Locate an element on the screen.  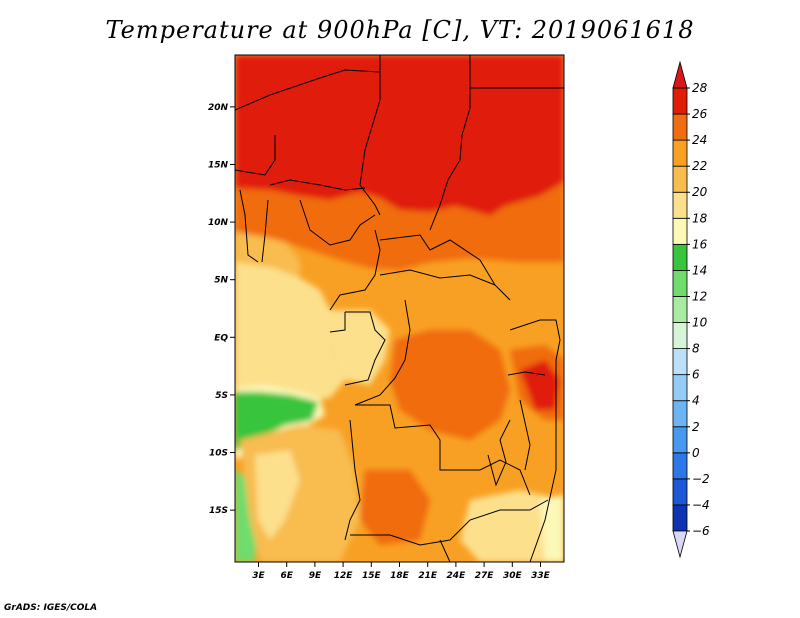
field-west-coast is located at coordinates (290, 332).